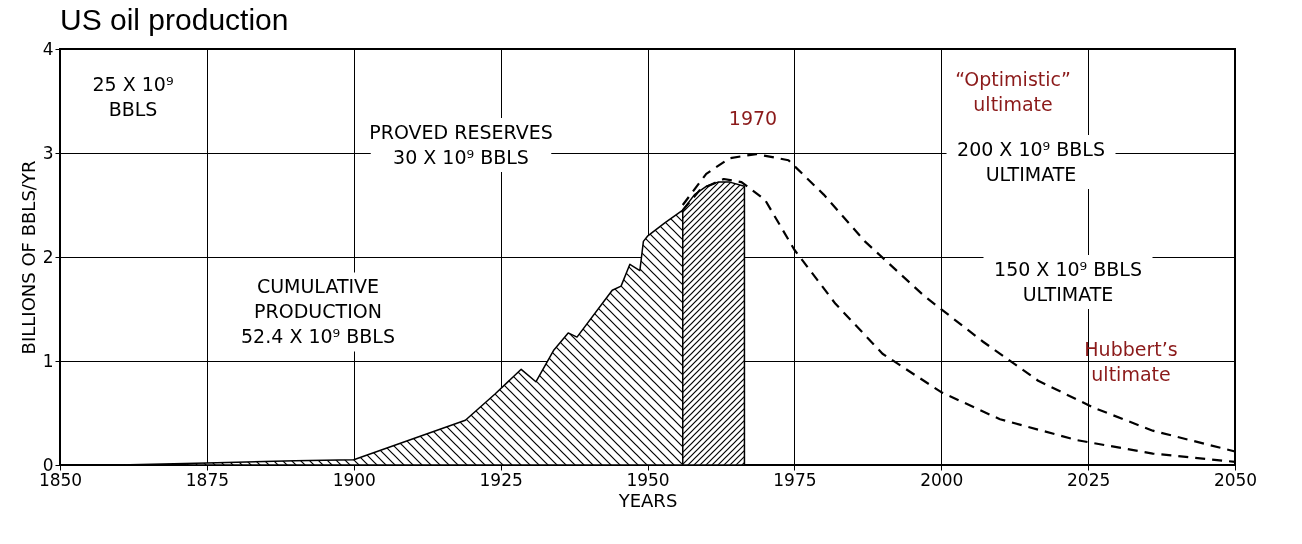 This screenshot has width=1302, height=544. Describe the element at coordinates (1013, 91) in the screenshot. I see `annotation: “Optimistic” ultimate` at that location.